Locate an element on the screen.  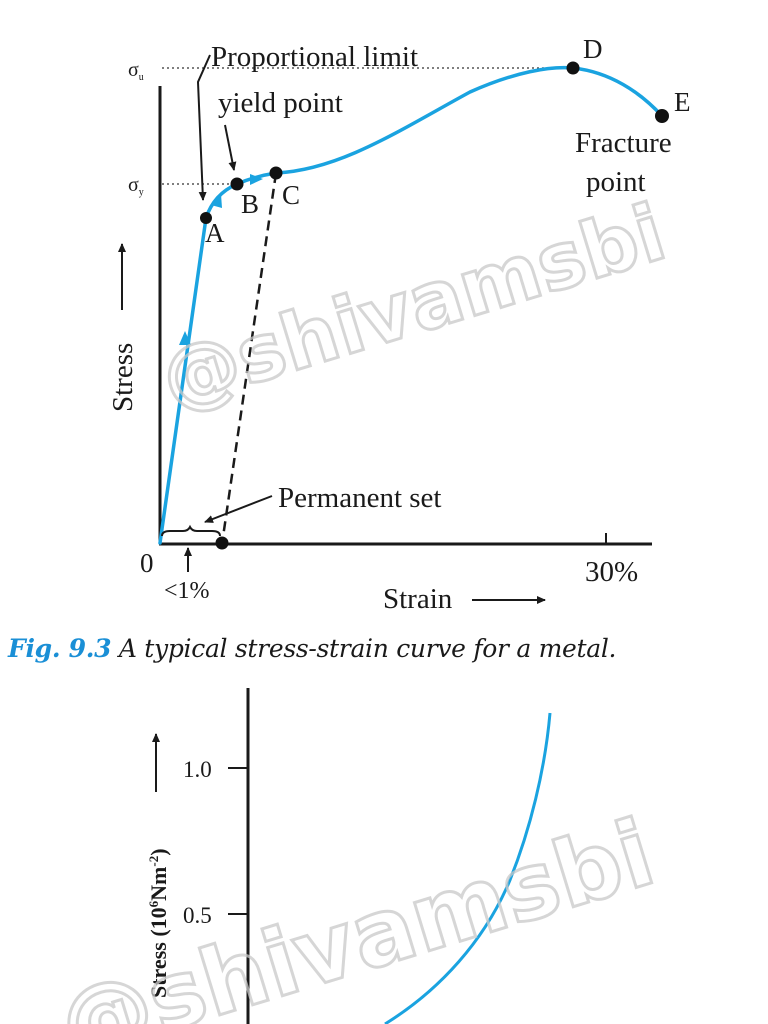
point-e is located at coordinates (662, 116).